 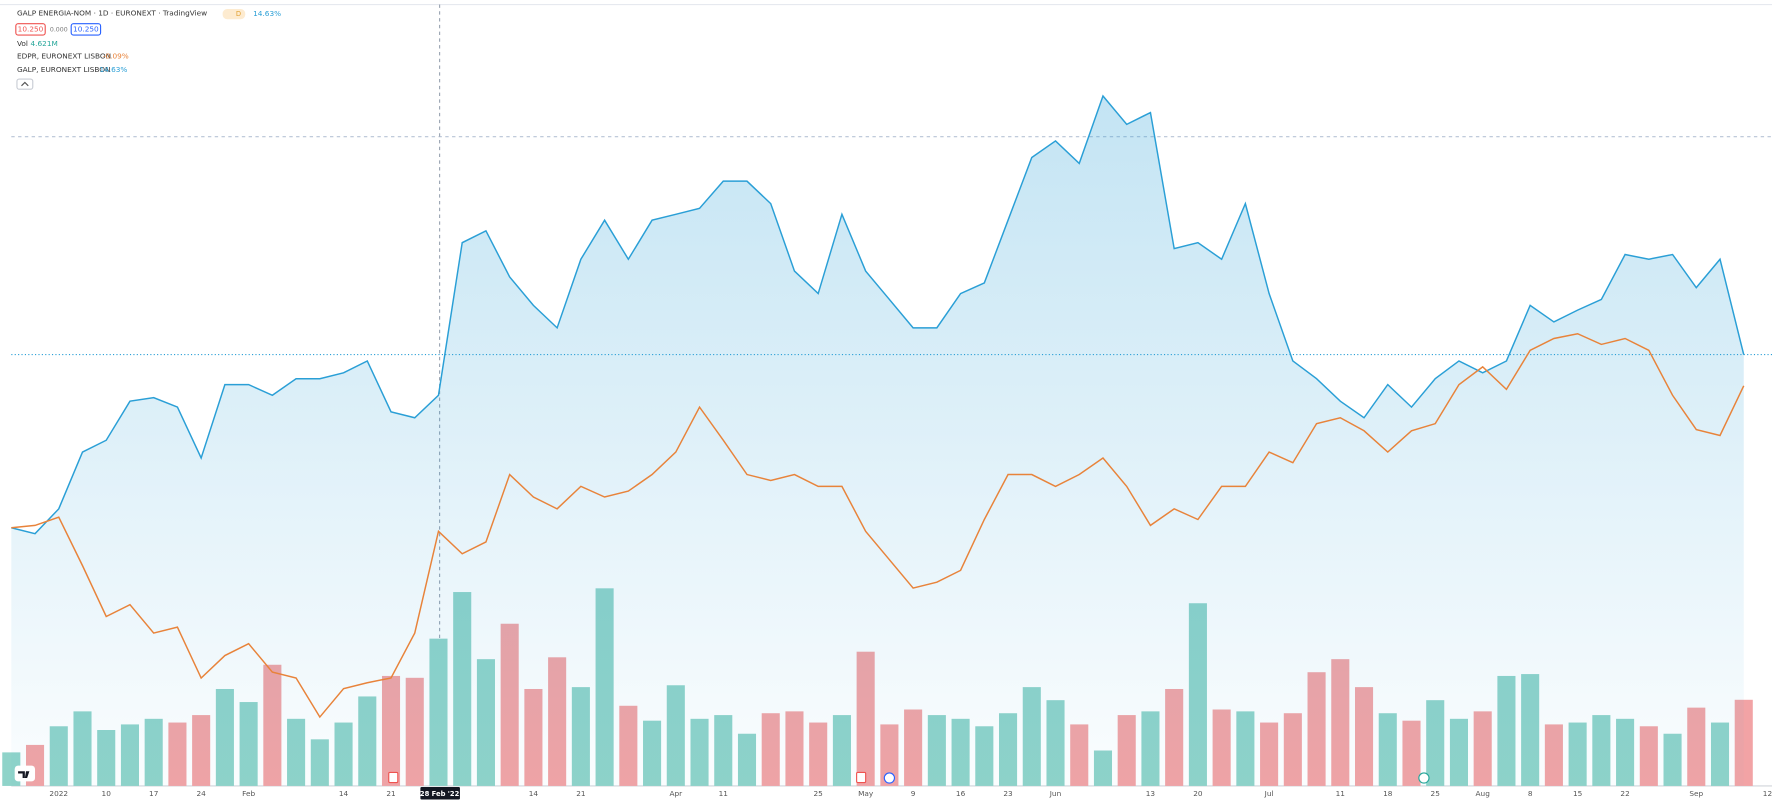 What do you see at coordinates (913, 793) in the screenshot?
I see `x-tick-label: 9` at bounding box center [913, 793].